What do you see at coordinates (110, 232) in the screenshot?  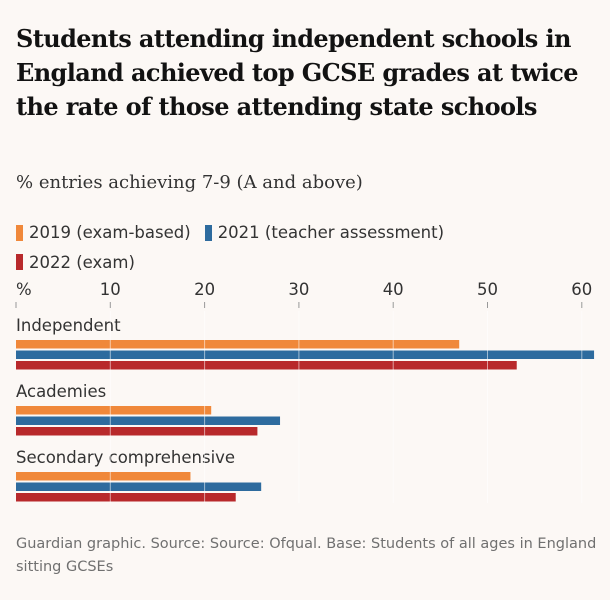 I see `legend-label: 2019 (exam-based)` at bounding box center [110, 232].